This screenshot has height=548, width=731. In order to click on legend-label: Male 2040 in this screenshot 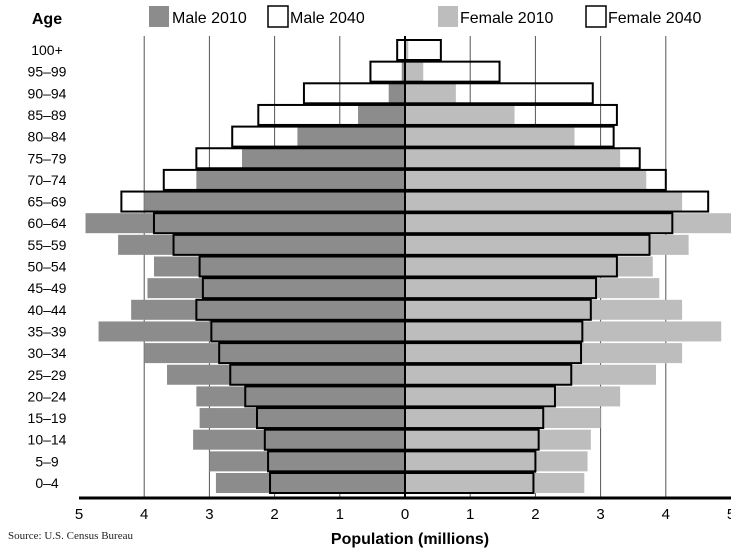, I will do `click(327, 18)`.